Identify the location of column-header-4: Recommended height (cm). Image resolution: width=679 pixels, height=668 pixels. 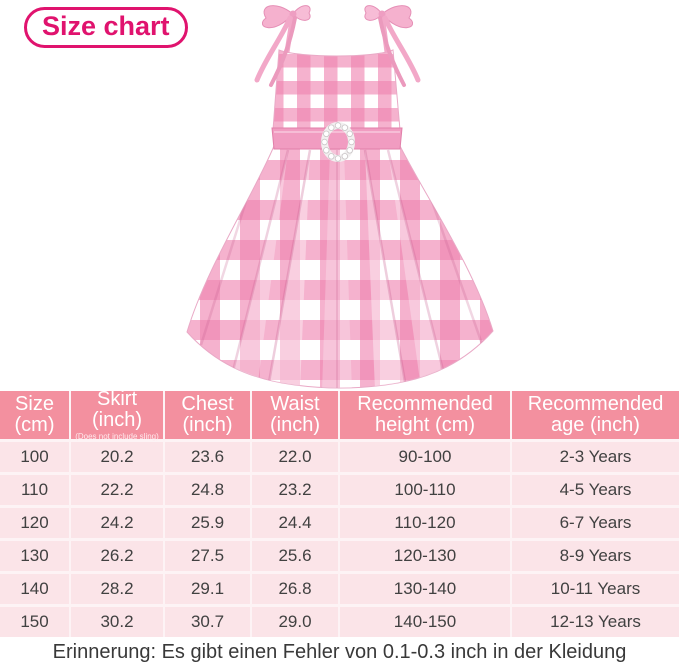
(425, 415).